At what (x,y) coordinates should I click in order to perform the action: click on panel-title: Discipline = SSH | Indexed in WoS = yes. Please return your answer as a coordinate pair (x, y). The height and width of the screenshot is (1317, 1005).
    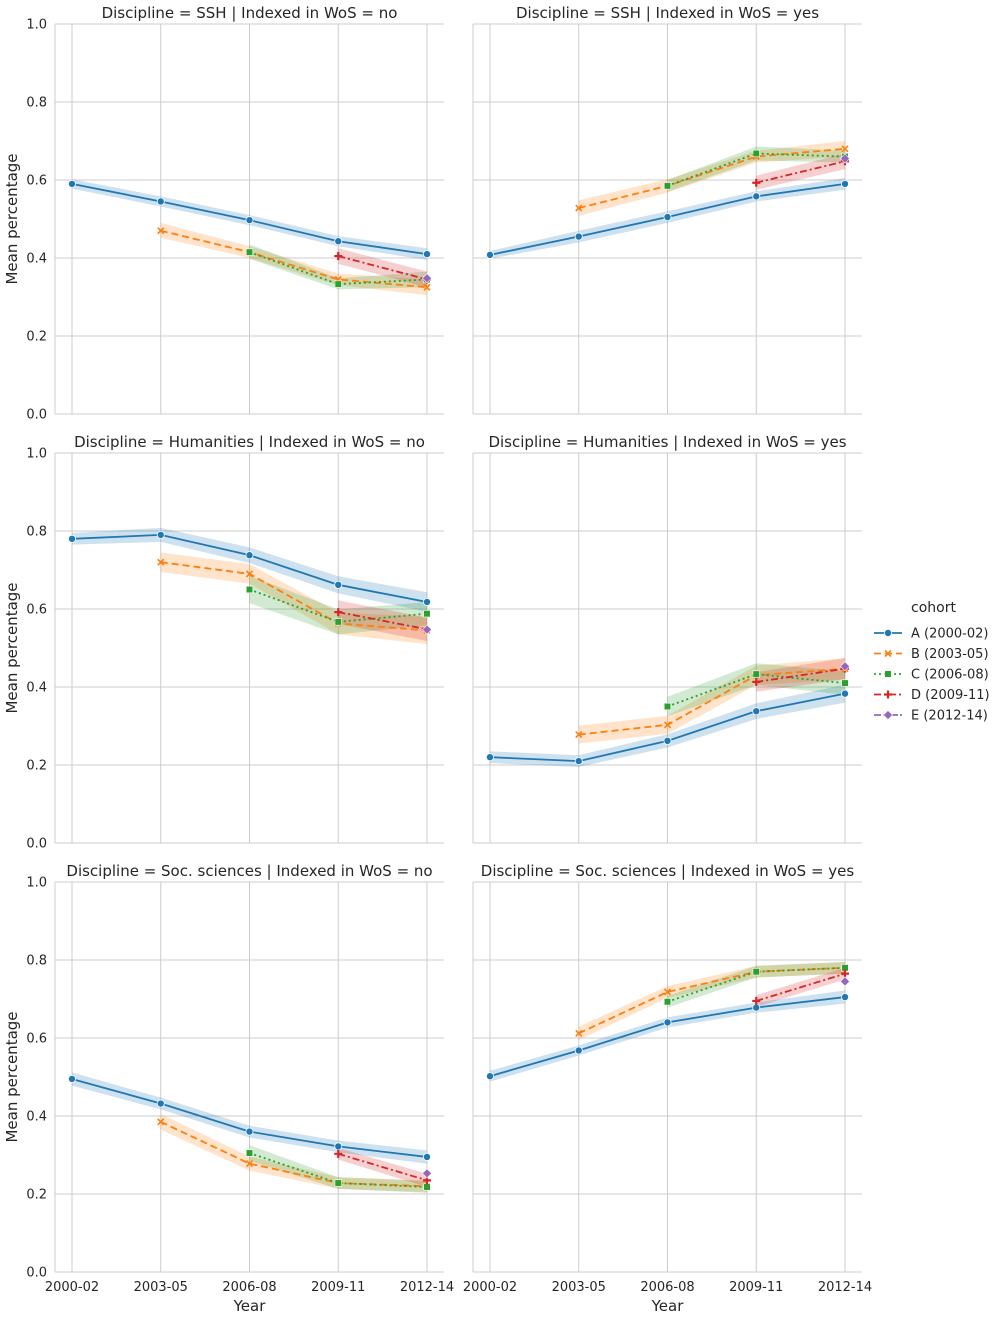
    Looking at the image, I should click on (667, 13).